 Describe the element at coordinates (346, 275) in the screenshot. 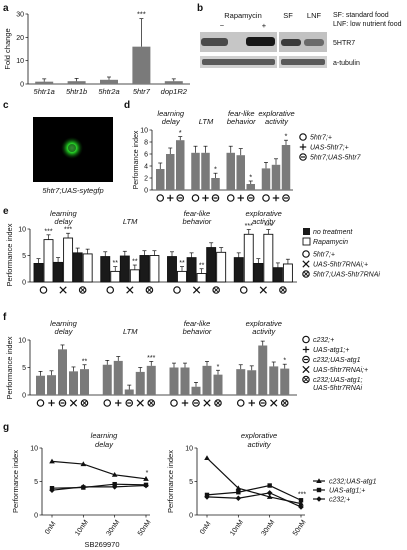

I see `panel-e-legend-label: 5htr7;UAS-5htr7RNAi` at that location.